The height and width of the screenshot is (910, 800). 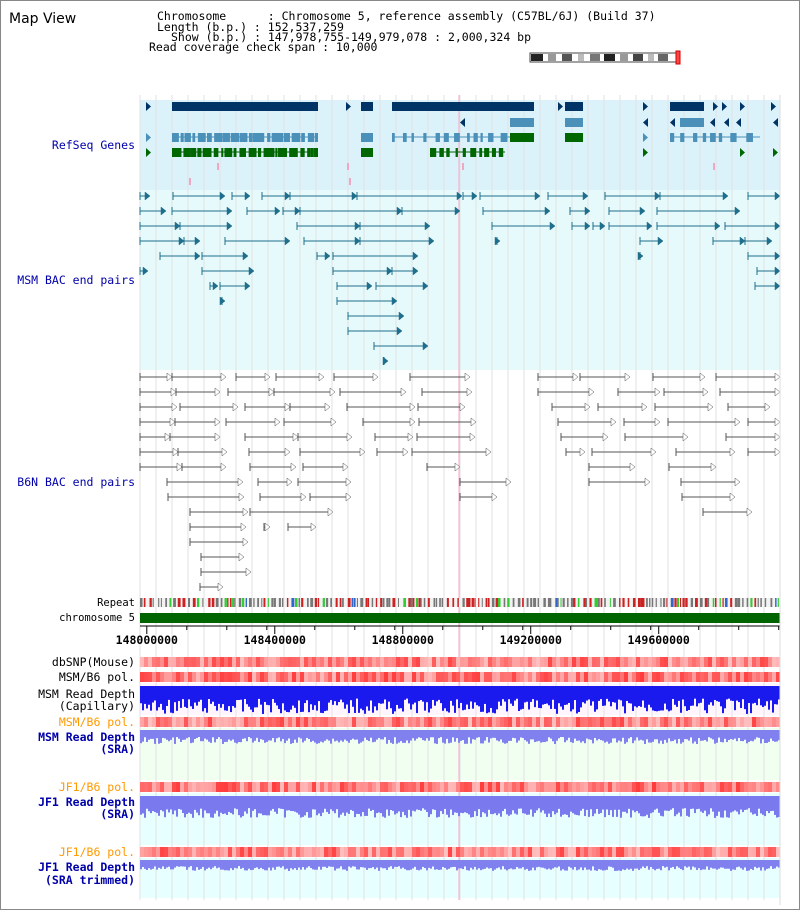 What do you see at coordinates (605, 57) in the screenshot?
I see `chromosome-ideogram` at bounding box center [605, 57].